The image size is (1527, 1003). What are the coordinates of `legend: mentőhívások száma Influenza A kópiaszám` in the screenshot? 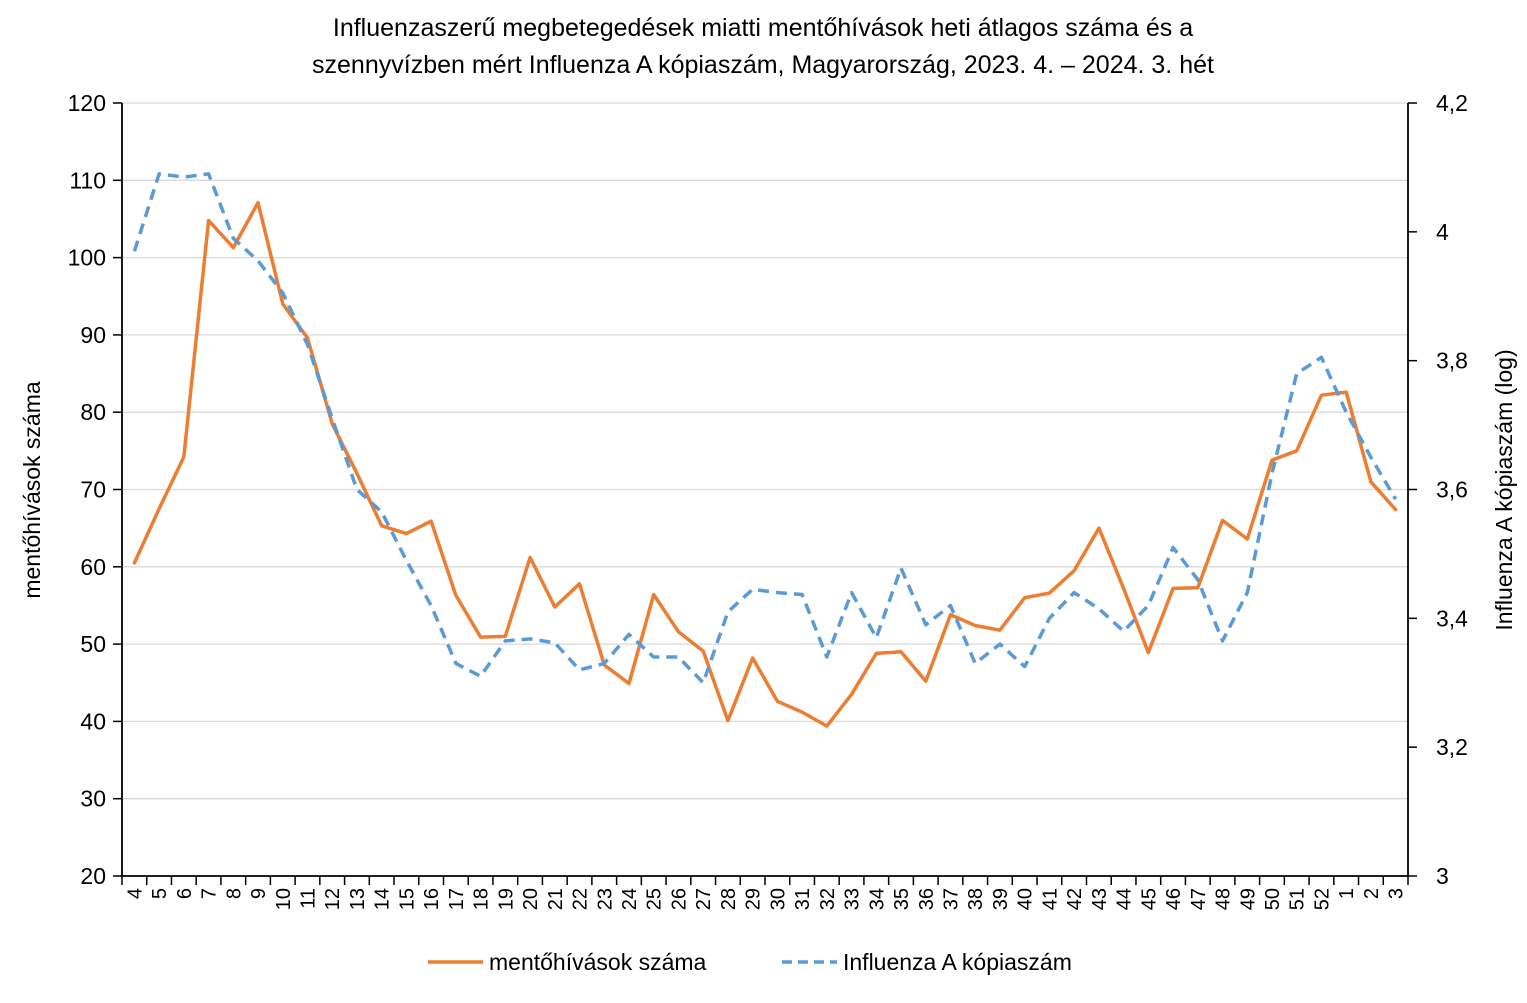 It's located at (750, 962).